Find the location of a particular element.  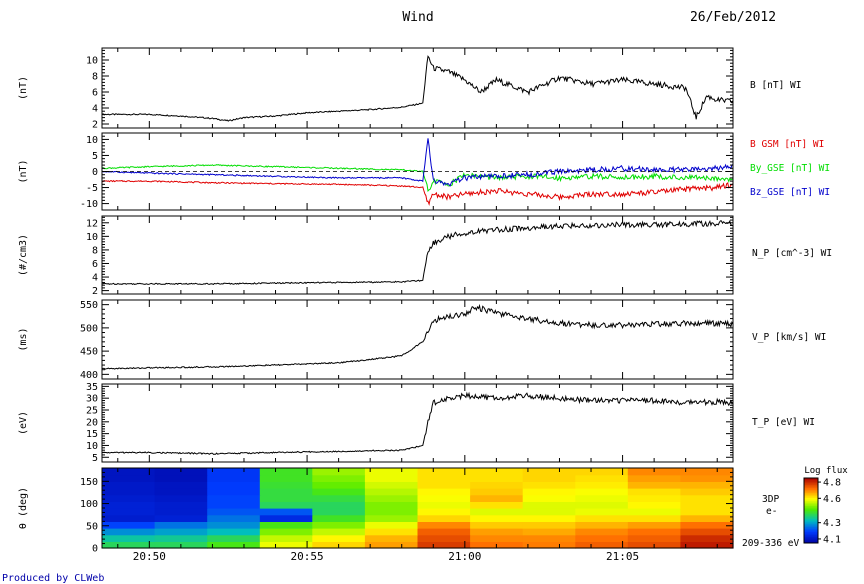

colorbar-tick-label: 4.8 is located at coordinates (832, 483).